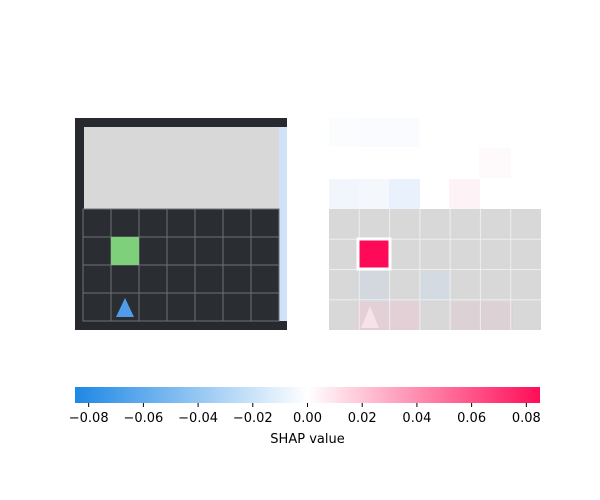 The image size is (600, 500). I want to click on attribution-grid-lines, so click(435, 269).